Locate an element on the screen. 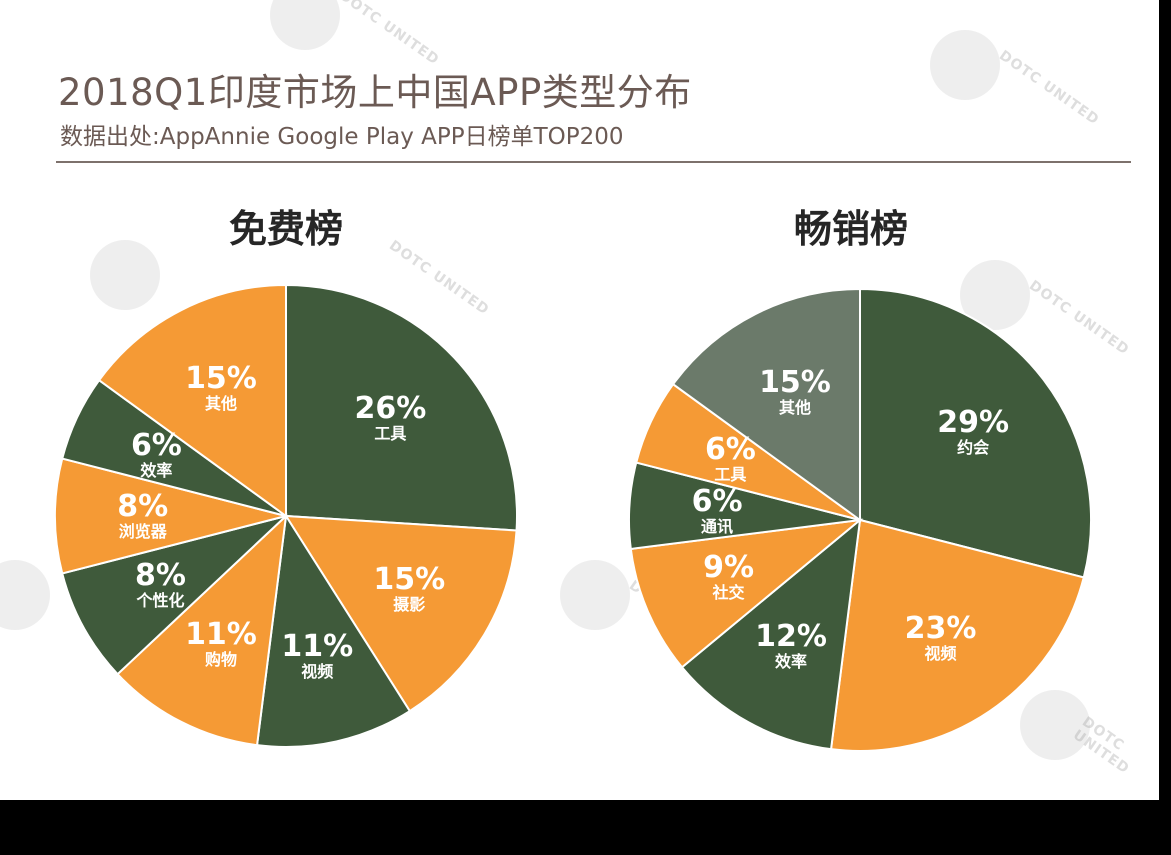 Image resolution: width=1171 pixels, height=855 pixels. slice-percent: 29% is located at coordinates (973, 423).